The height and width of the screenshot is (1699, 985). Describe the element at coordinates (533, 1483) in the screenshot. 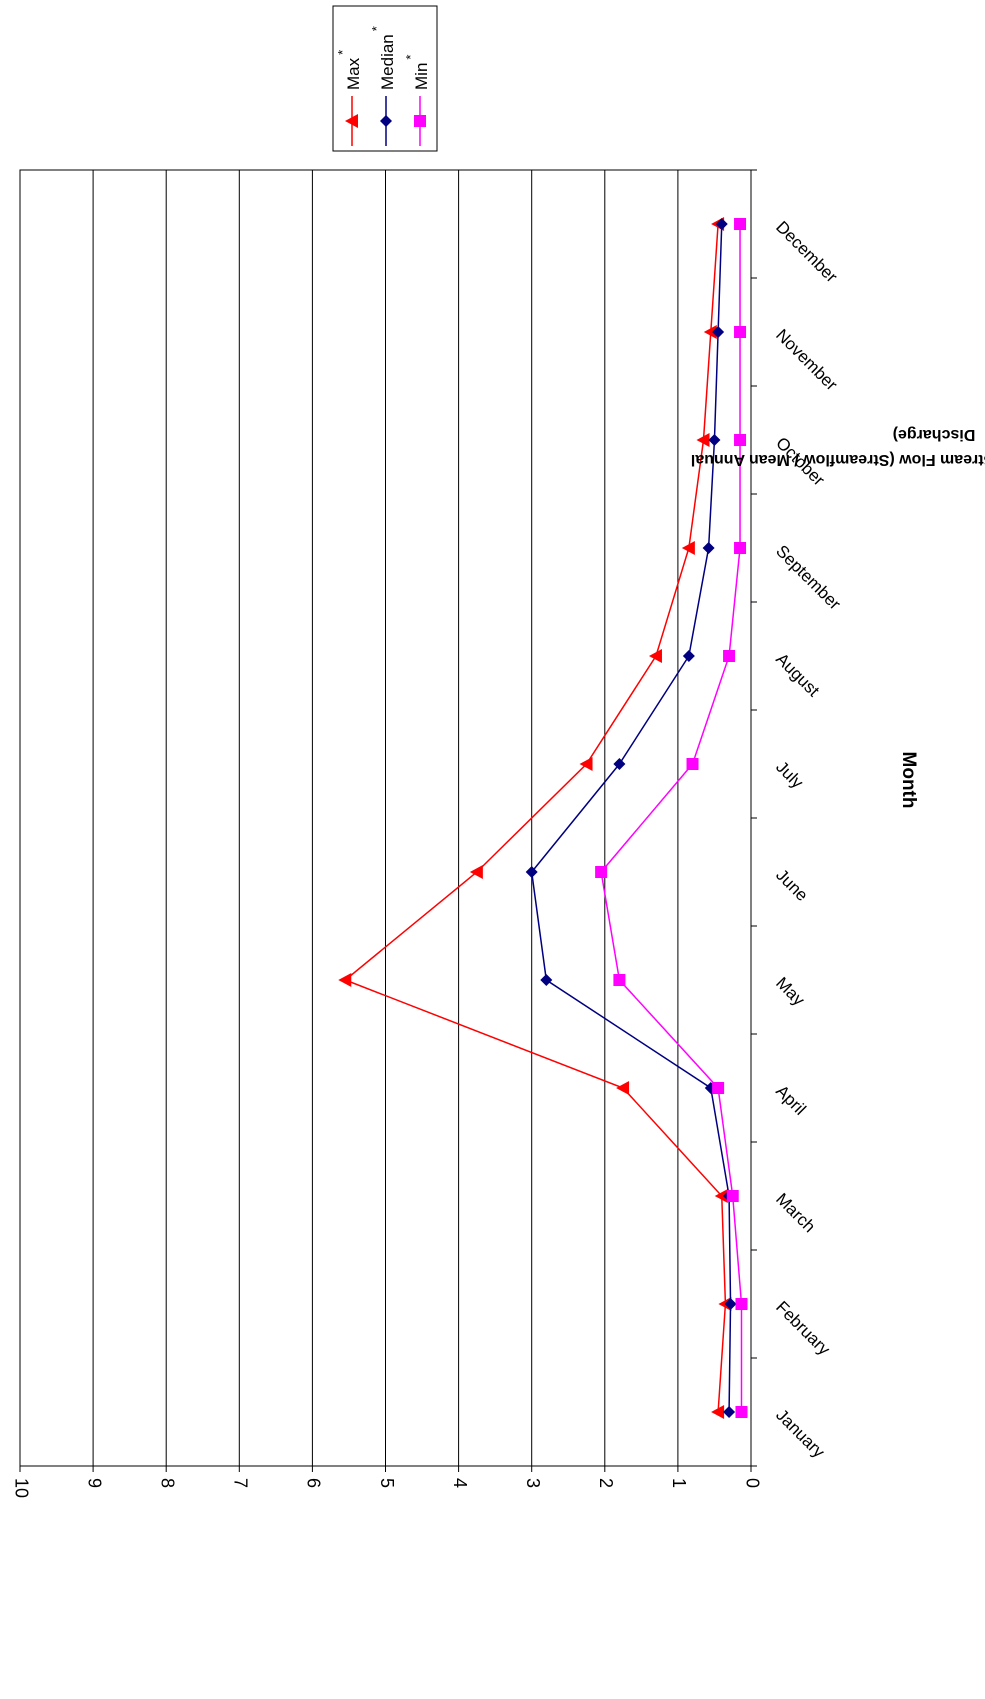

I see `value-tick-label: 3` at that location.